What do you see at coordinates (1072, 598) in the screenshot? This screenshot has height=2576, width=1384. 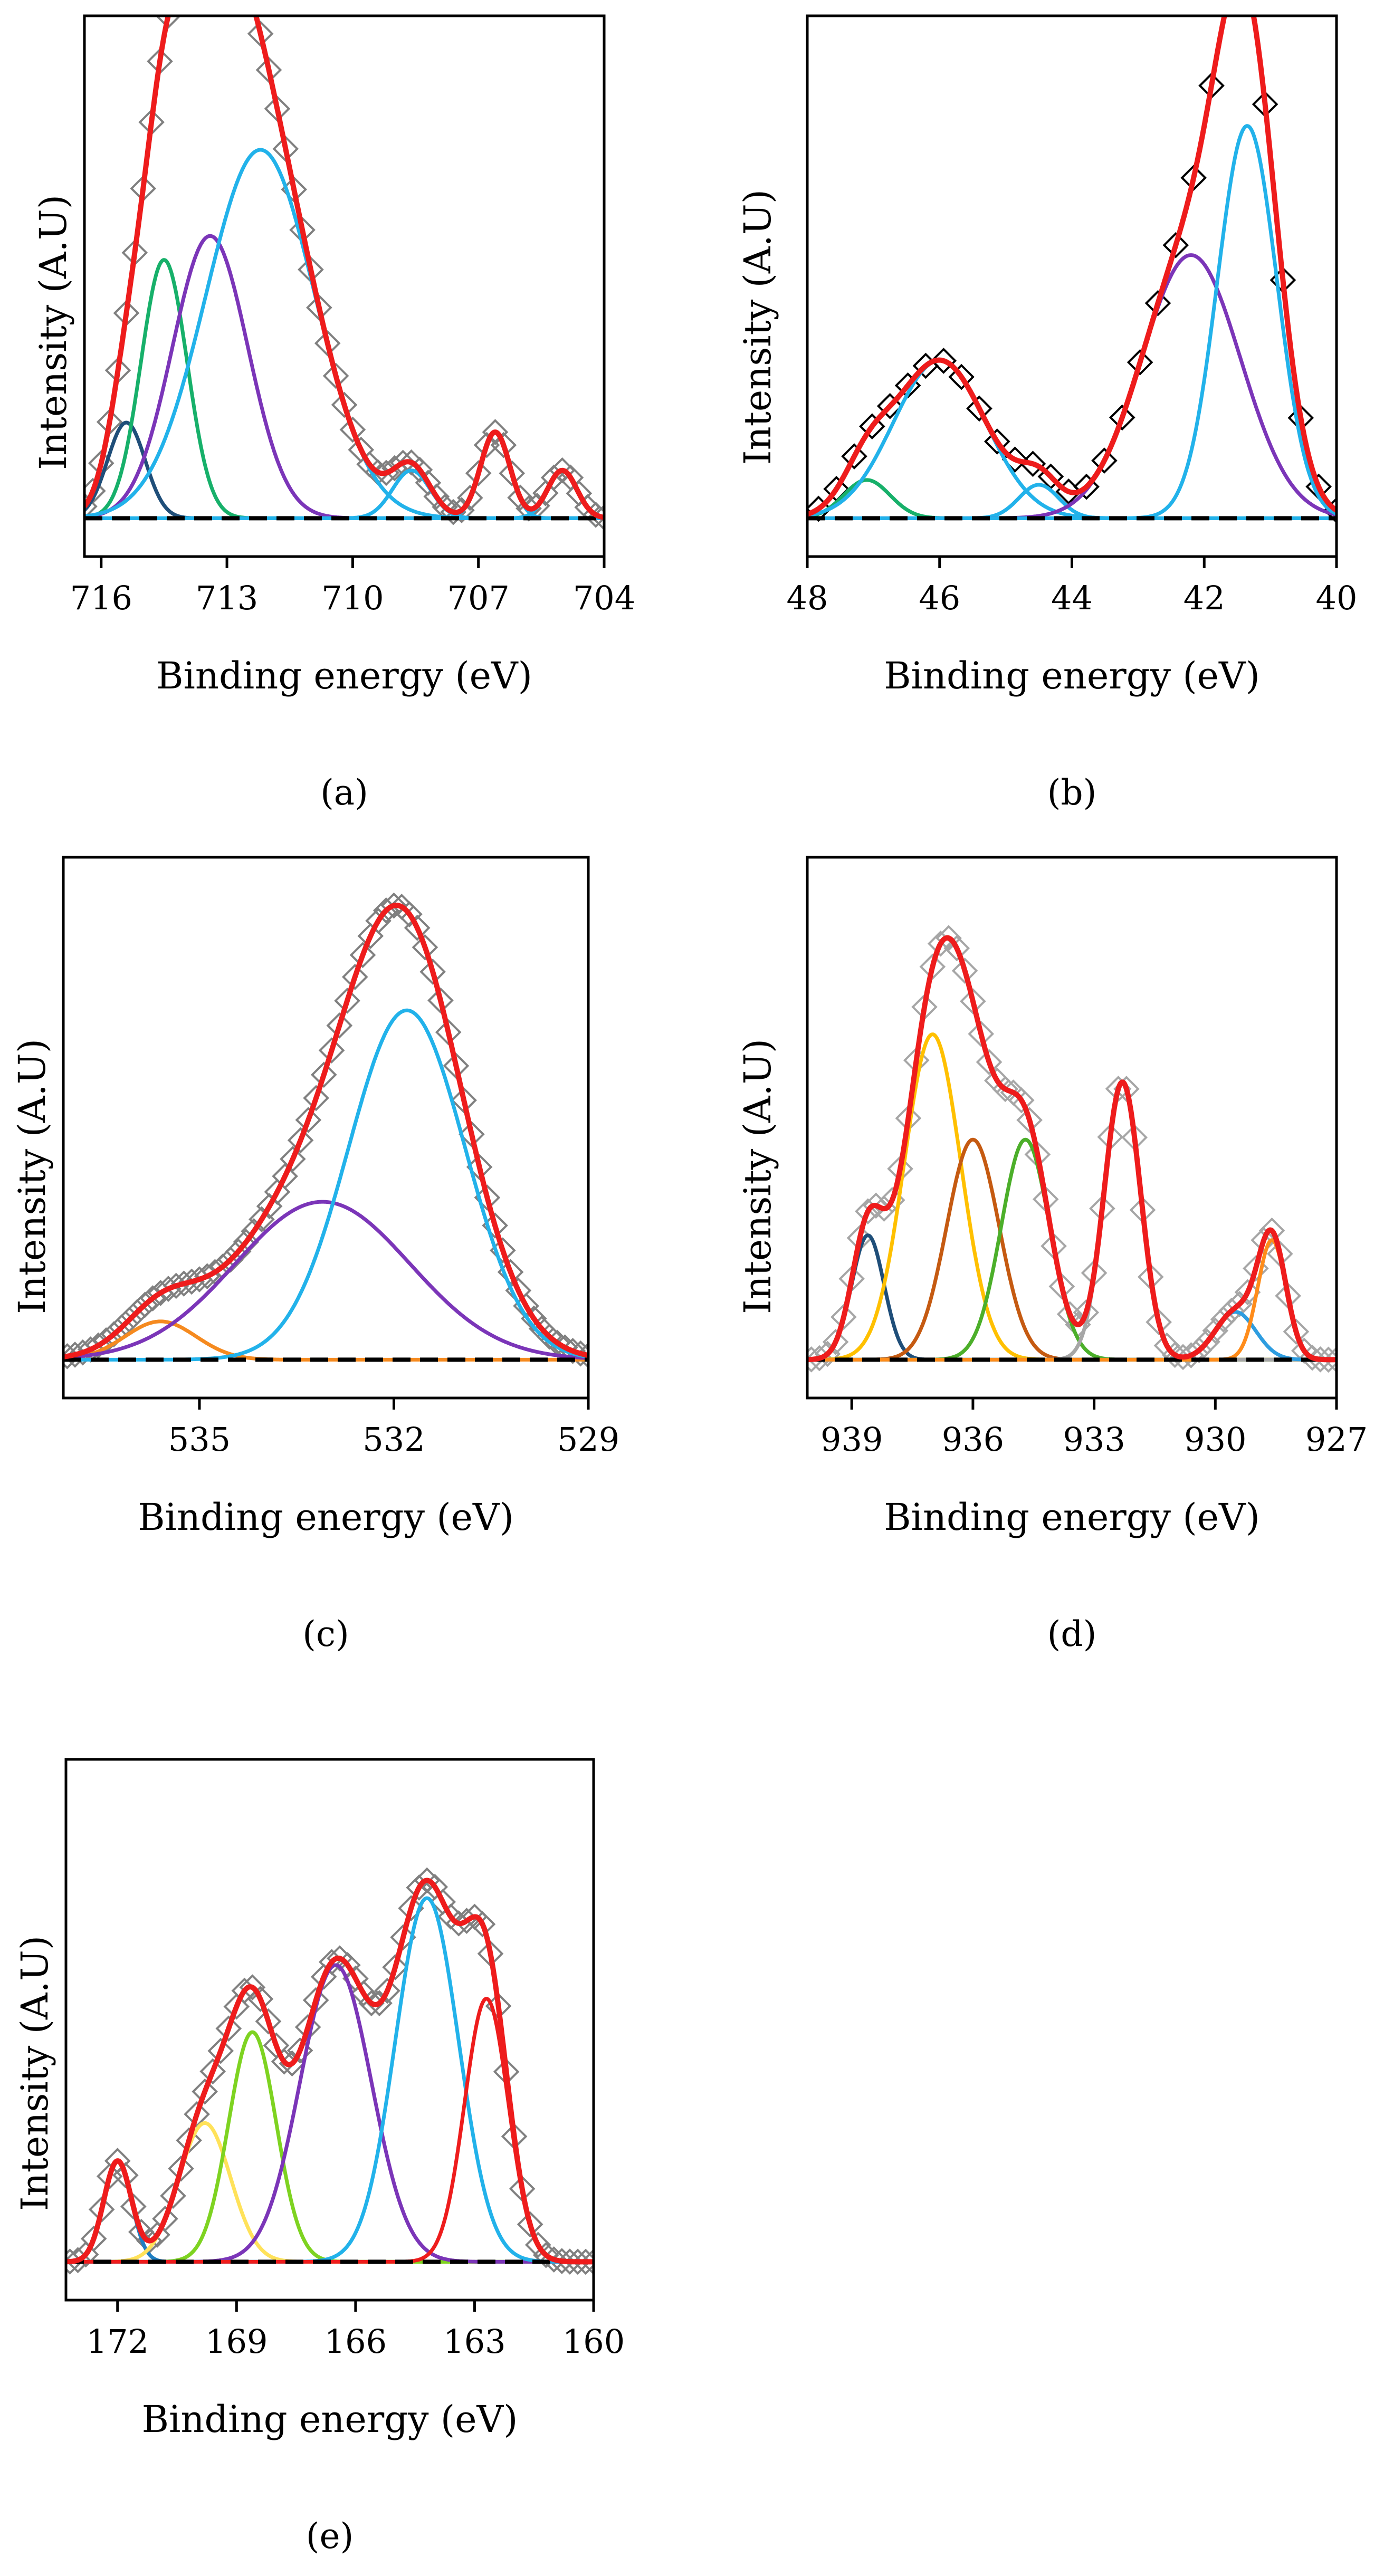 I see `x-tick-label: 44` at bounding box center [1072, 598].